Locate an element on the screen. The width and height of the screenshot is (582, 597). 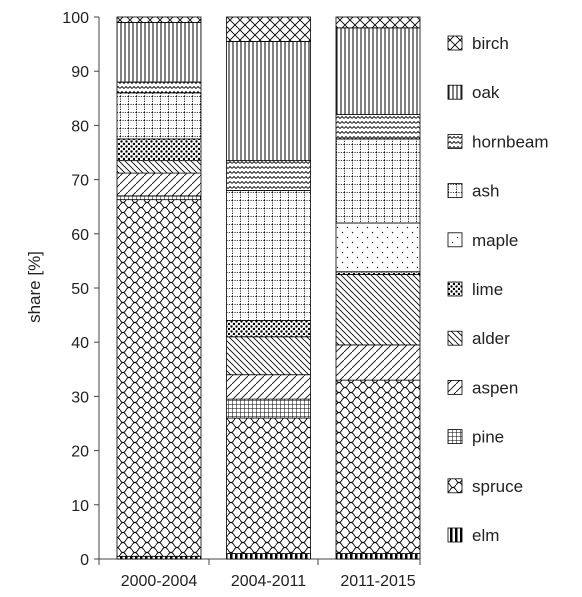
legend-label-ash: ash is located at coordinates (485, 191).